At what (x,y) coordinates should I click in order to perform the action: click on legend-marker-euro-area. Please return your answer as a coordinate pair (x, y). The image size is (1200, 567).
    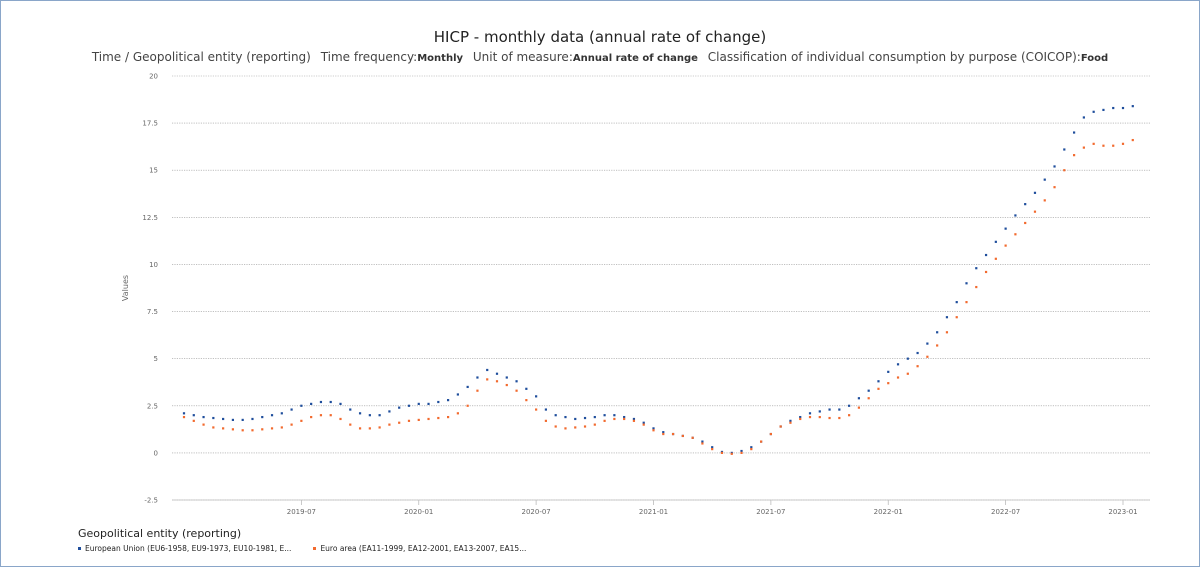
    Looking at the image, I should click on (315, 548).